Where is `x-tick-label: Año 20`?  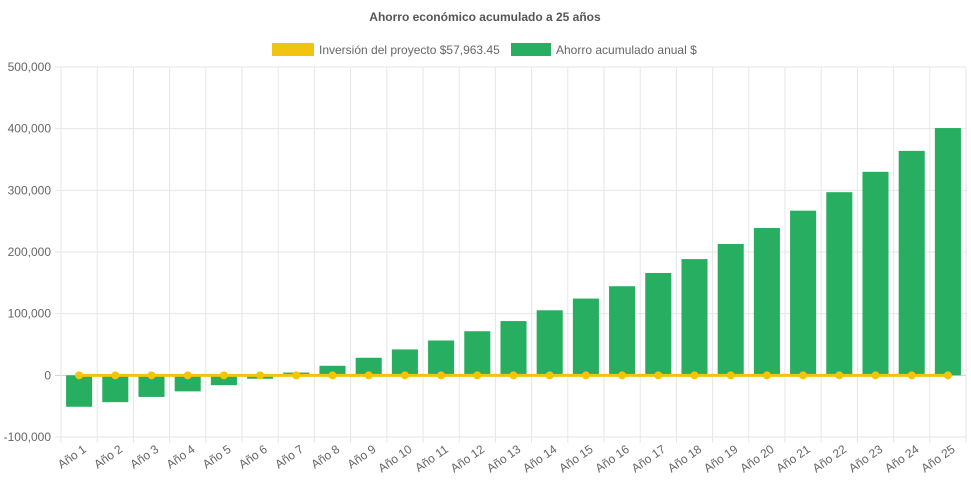
x-tick-label: Año 20 is located at coordinates (756, 458).